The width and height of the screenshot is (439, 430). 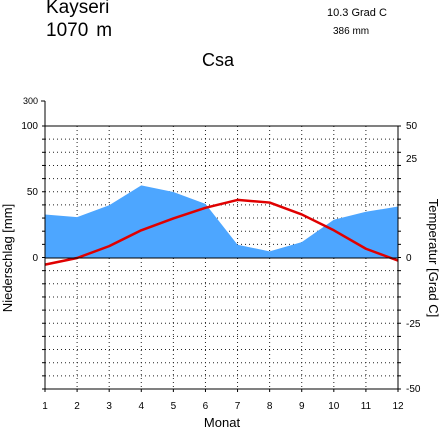 I want to click on x-tick-label: 8, so click(x=270, y=406).